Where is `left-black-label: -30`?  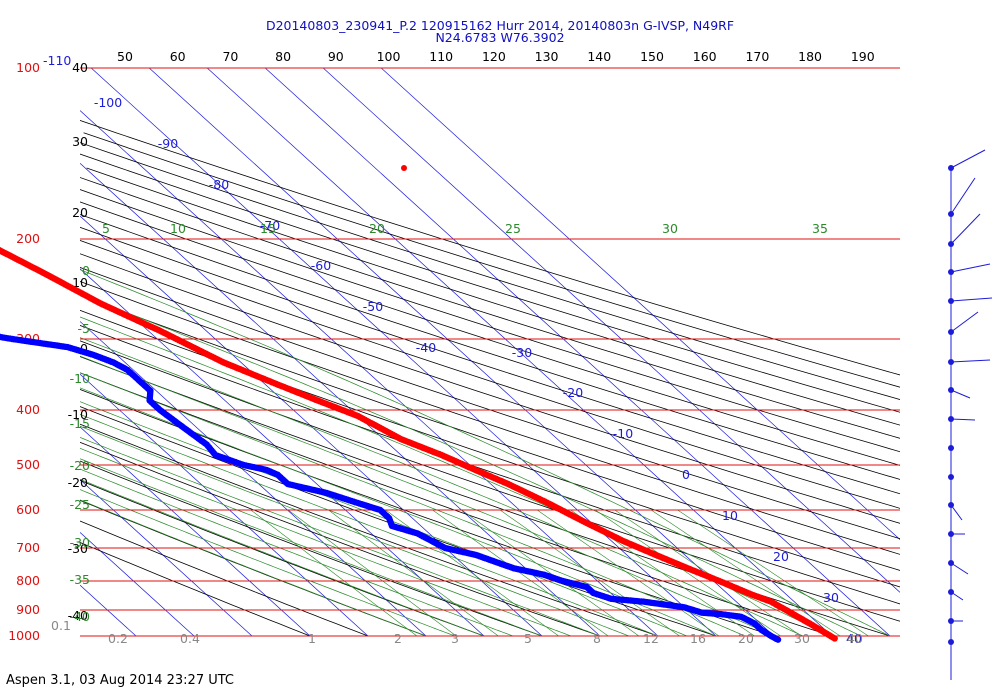 left-black-label: -30 is located at coordinates (78, 548).